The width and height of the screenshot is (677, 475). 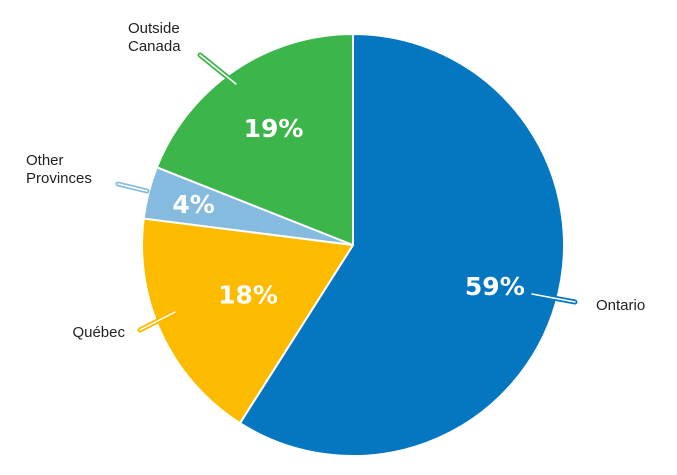 What do you see at coordinates (247, 321) in the screenshot?
I see `pie-slice-quebec` at bounding box center [247, 321].